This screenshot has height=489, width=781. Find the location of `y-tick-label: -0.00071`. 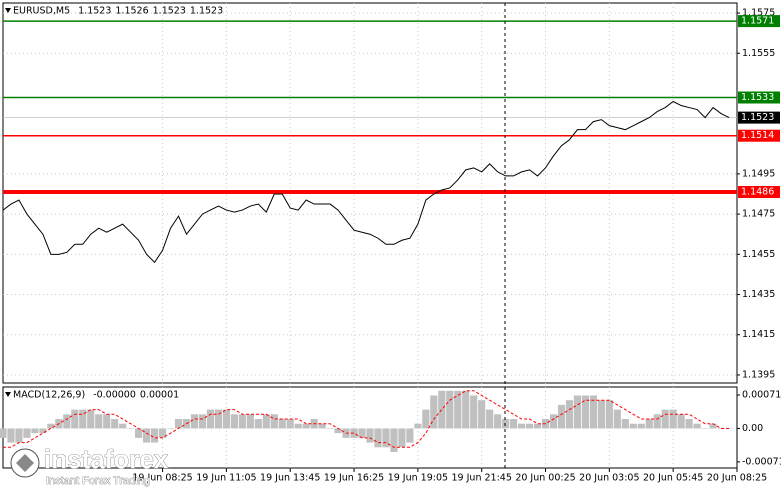

y-tick-label: -0.00071 is located at coordinates (761, 461).